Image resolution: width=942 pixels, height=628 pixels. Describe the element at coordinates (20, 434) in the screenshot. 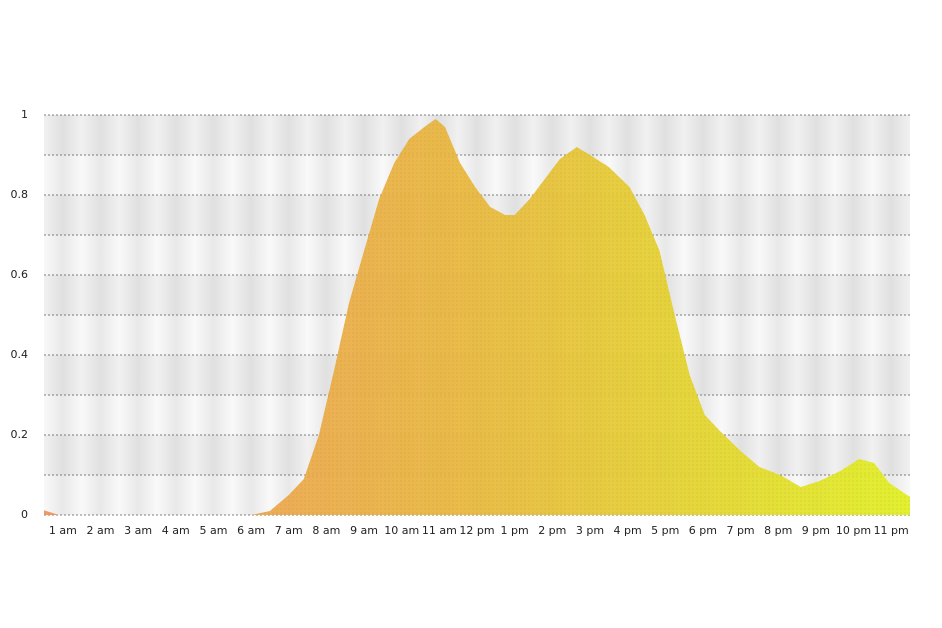

I see `y-tick-label: 0.2` at that location.